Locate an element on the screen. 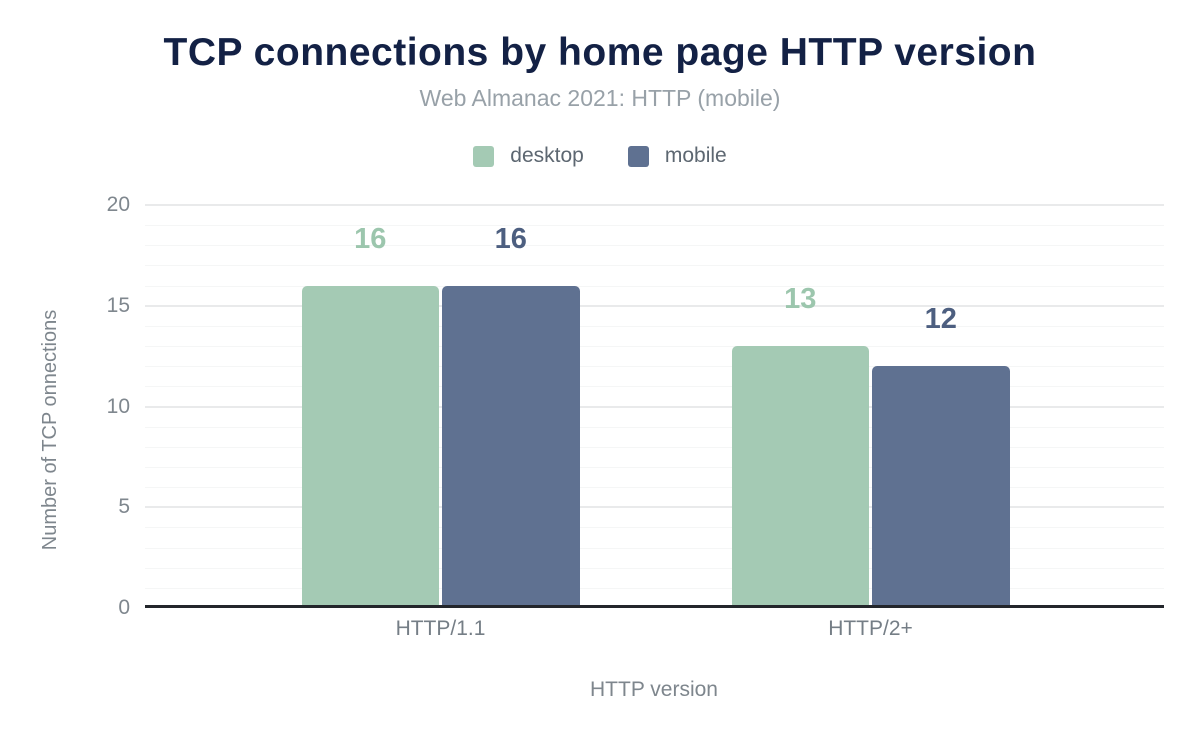 The width and height of the screenshot is (1200, 742). chart-subtitle: Web Almanac 2021: HTTP (mobile) is located at coordinates (600, 98).